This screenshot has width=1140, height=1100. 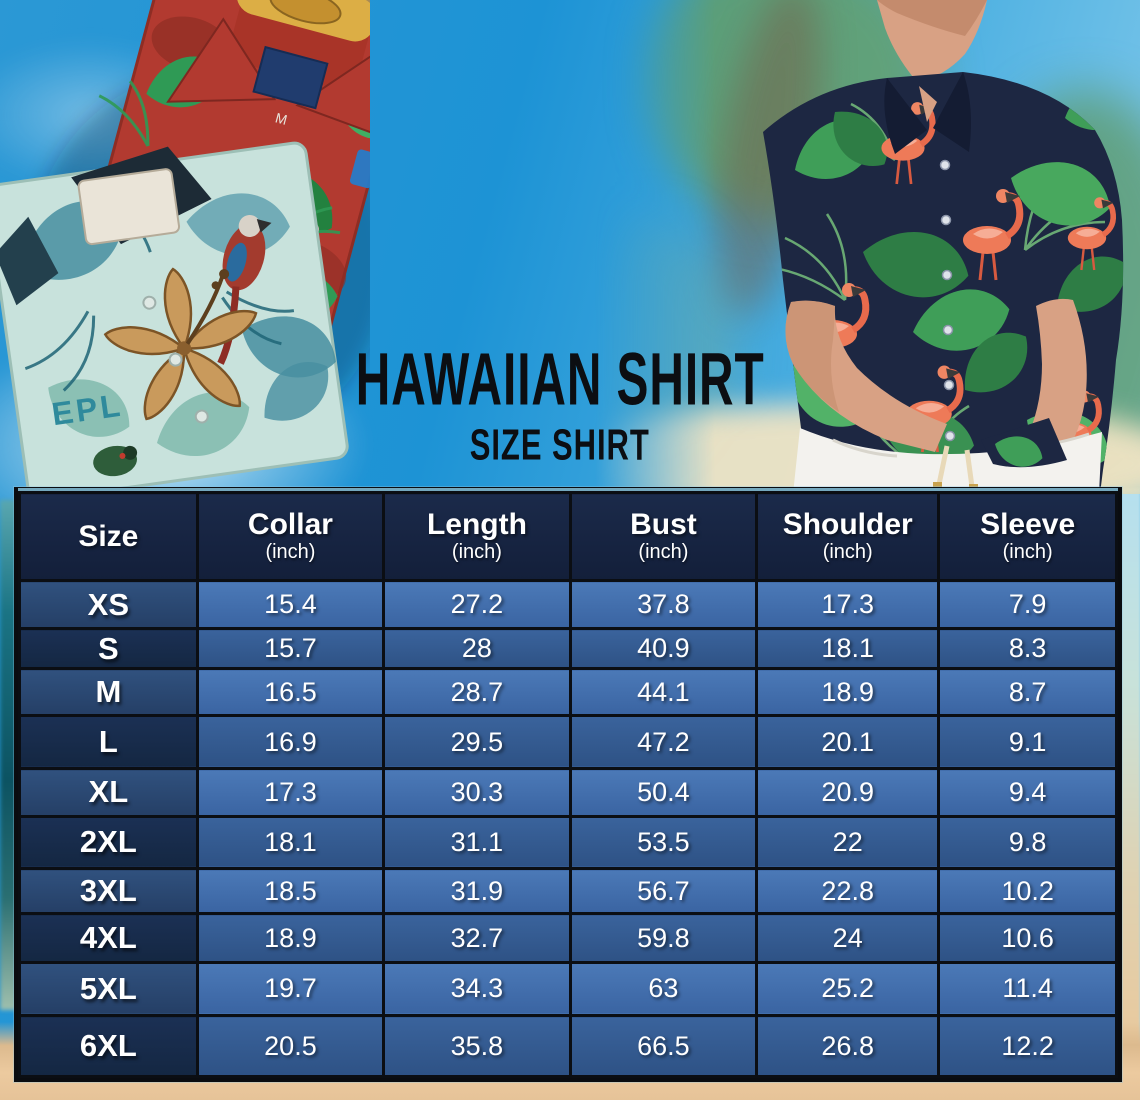 I want to click on collar-lapel-right, so click(x=952, y=112).